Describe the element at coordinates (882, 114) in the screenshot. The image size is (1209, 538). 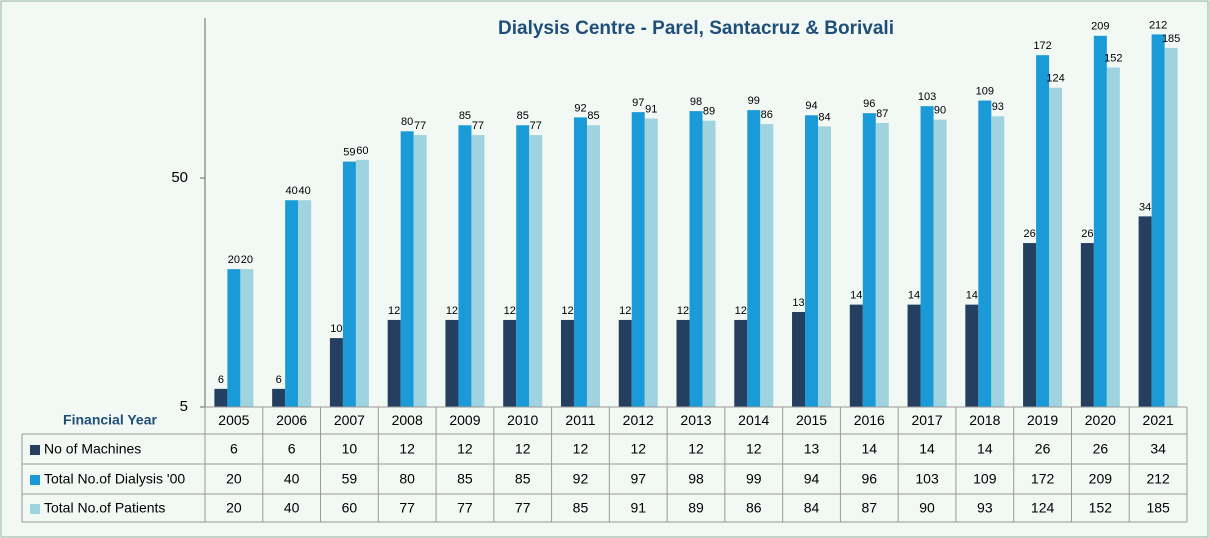
I see `data-label: 87` at that location.